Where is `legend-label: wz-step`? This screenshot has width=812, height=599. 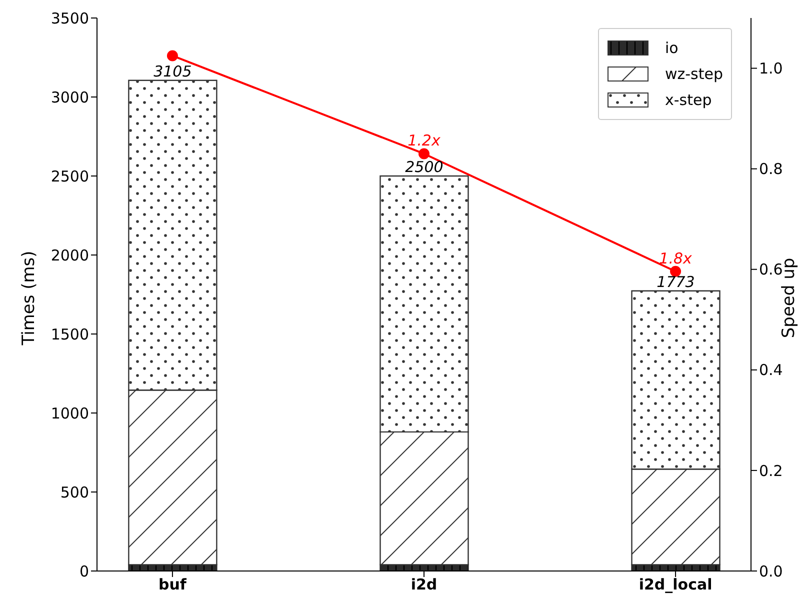
legend-label: wz-step is located at coordinates (694, 74).